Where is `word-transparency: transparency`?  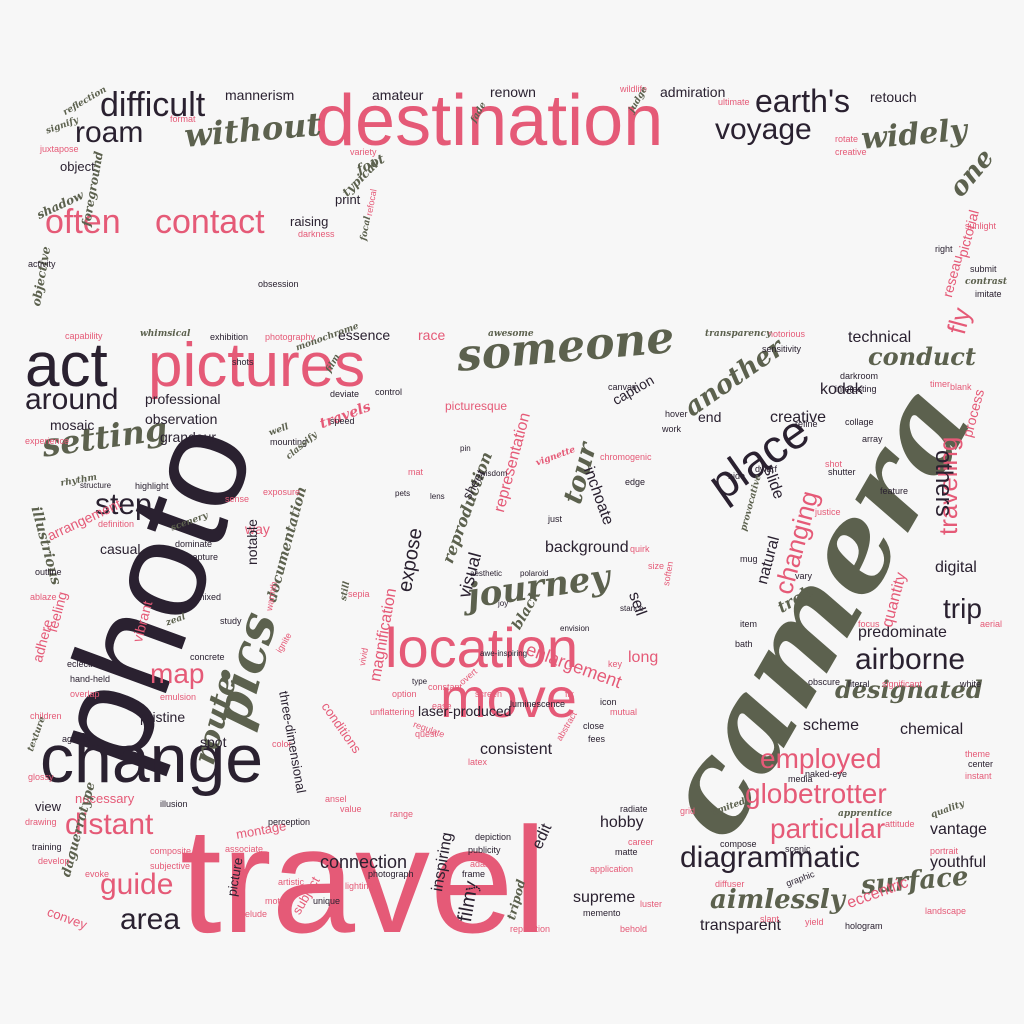 word-transparency: transparency is located at coordinates (738, 334).